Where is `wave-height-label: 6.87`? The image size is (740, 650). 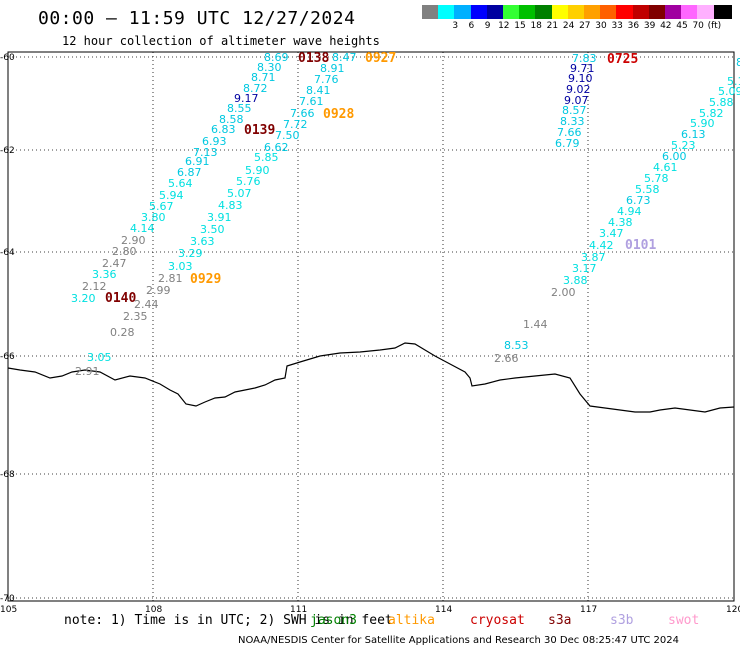
wave-height-label: 6.87 is located at coordinates (189, 172).